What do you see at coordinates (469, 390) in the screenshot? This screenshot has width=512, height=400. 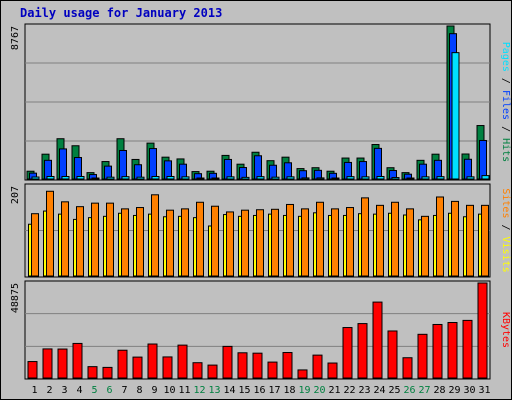 I see `day-label: 30` at bounding box center [469, 390].